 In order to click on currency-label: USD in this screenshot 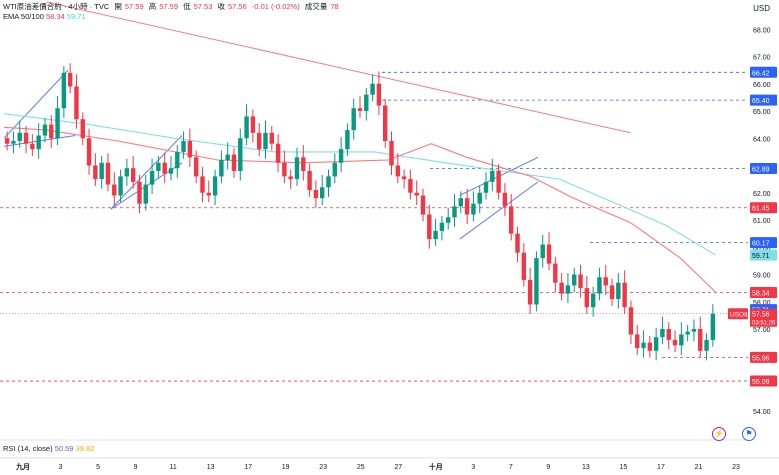, I will do `click(761, 8)`.